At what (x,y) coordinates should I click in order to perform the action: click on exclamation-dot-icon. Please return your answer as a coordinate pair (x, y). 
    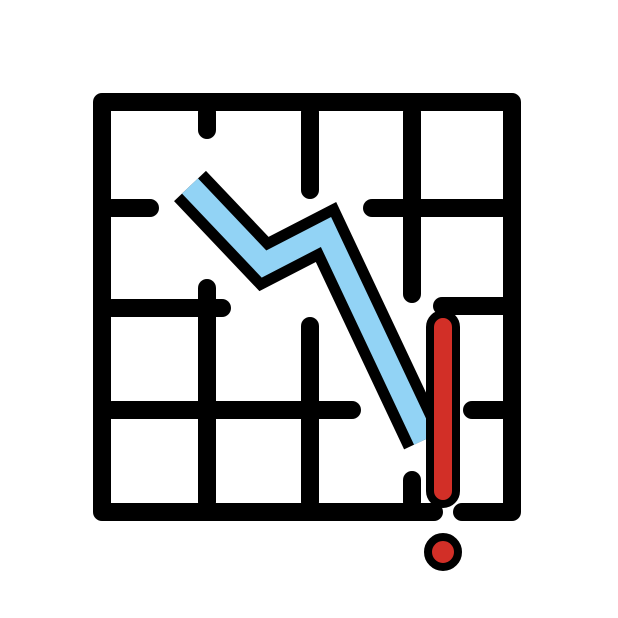
    Looking at the image, I should click on (443, 552).